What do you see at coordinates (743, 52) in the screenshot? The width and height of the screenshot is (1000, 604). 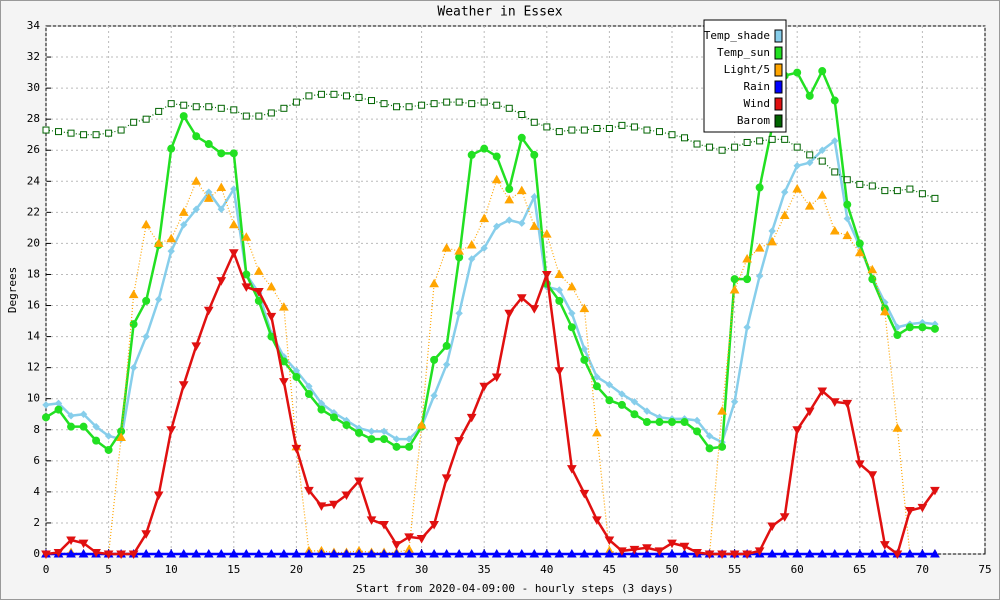 I see `legend-label: Temp_sun` at bounding box center [743, 52].